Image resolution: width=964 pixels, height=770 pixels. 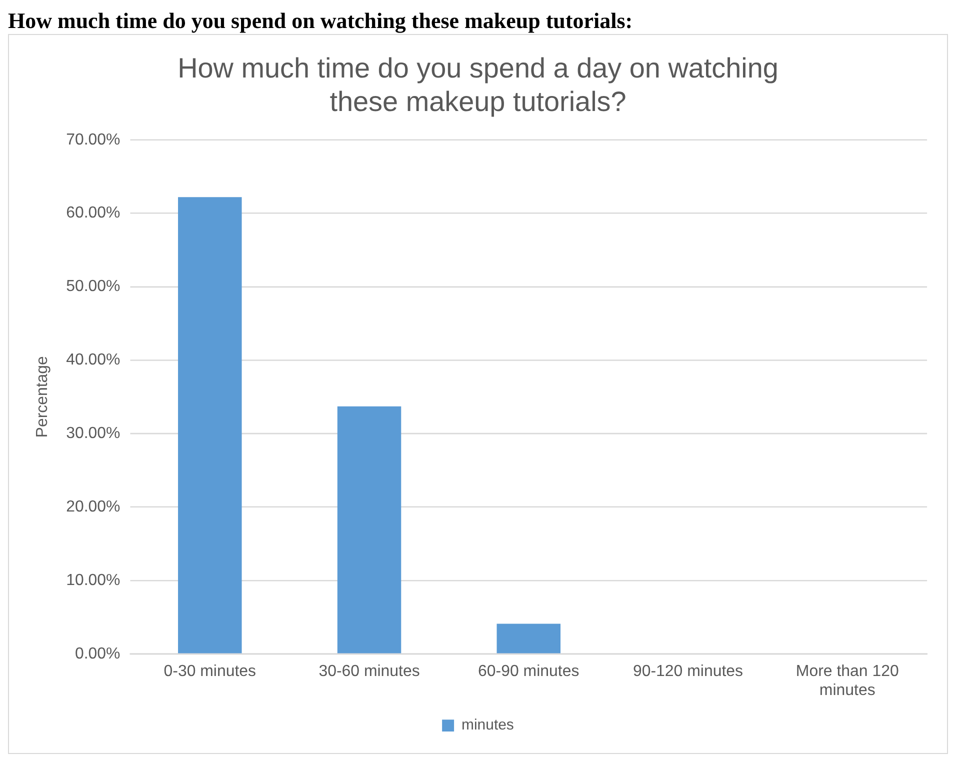 I want to click on y-tick-label: 70.00%, so click(x=93, y=139).